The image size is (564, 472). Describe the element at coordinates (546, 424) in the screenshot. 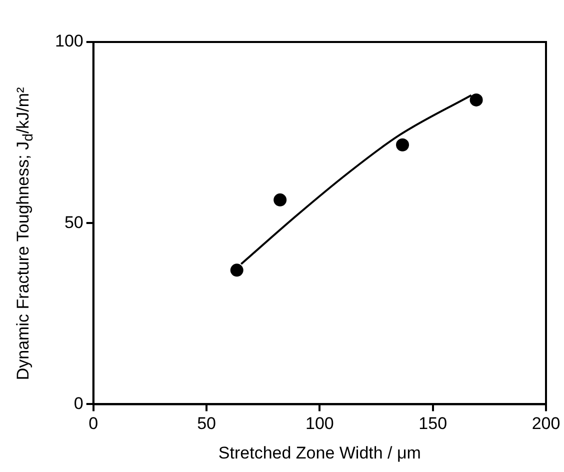

I see `x-tick-label: 200` at that location.